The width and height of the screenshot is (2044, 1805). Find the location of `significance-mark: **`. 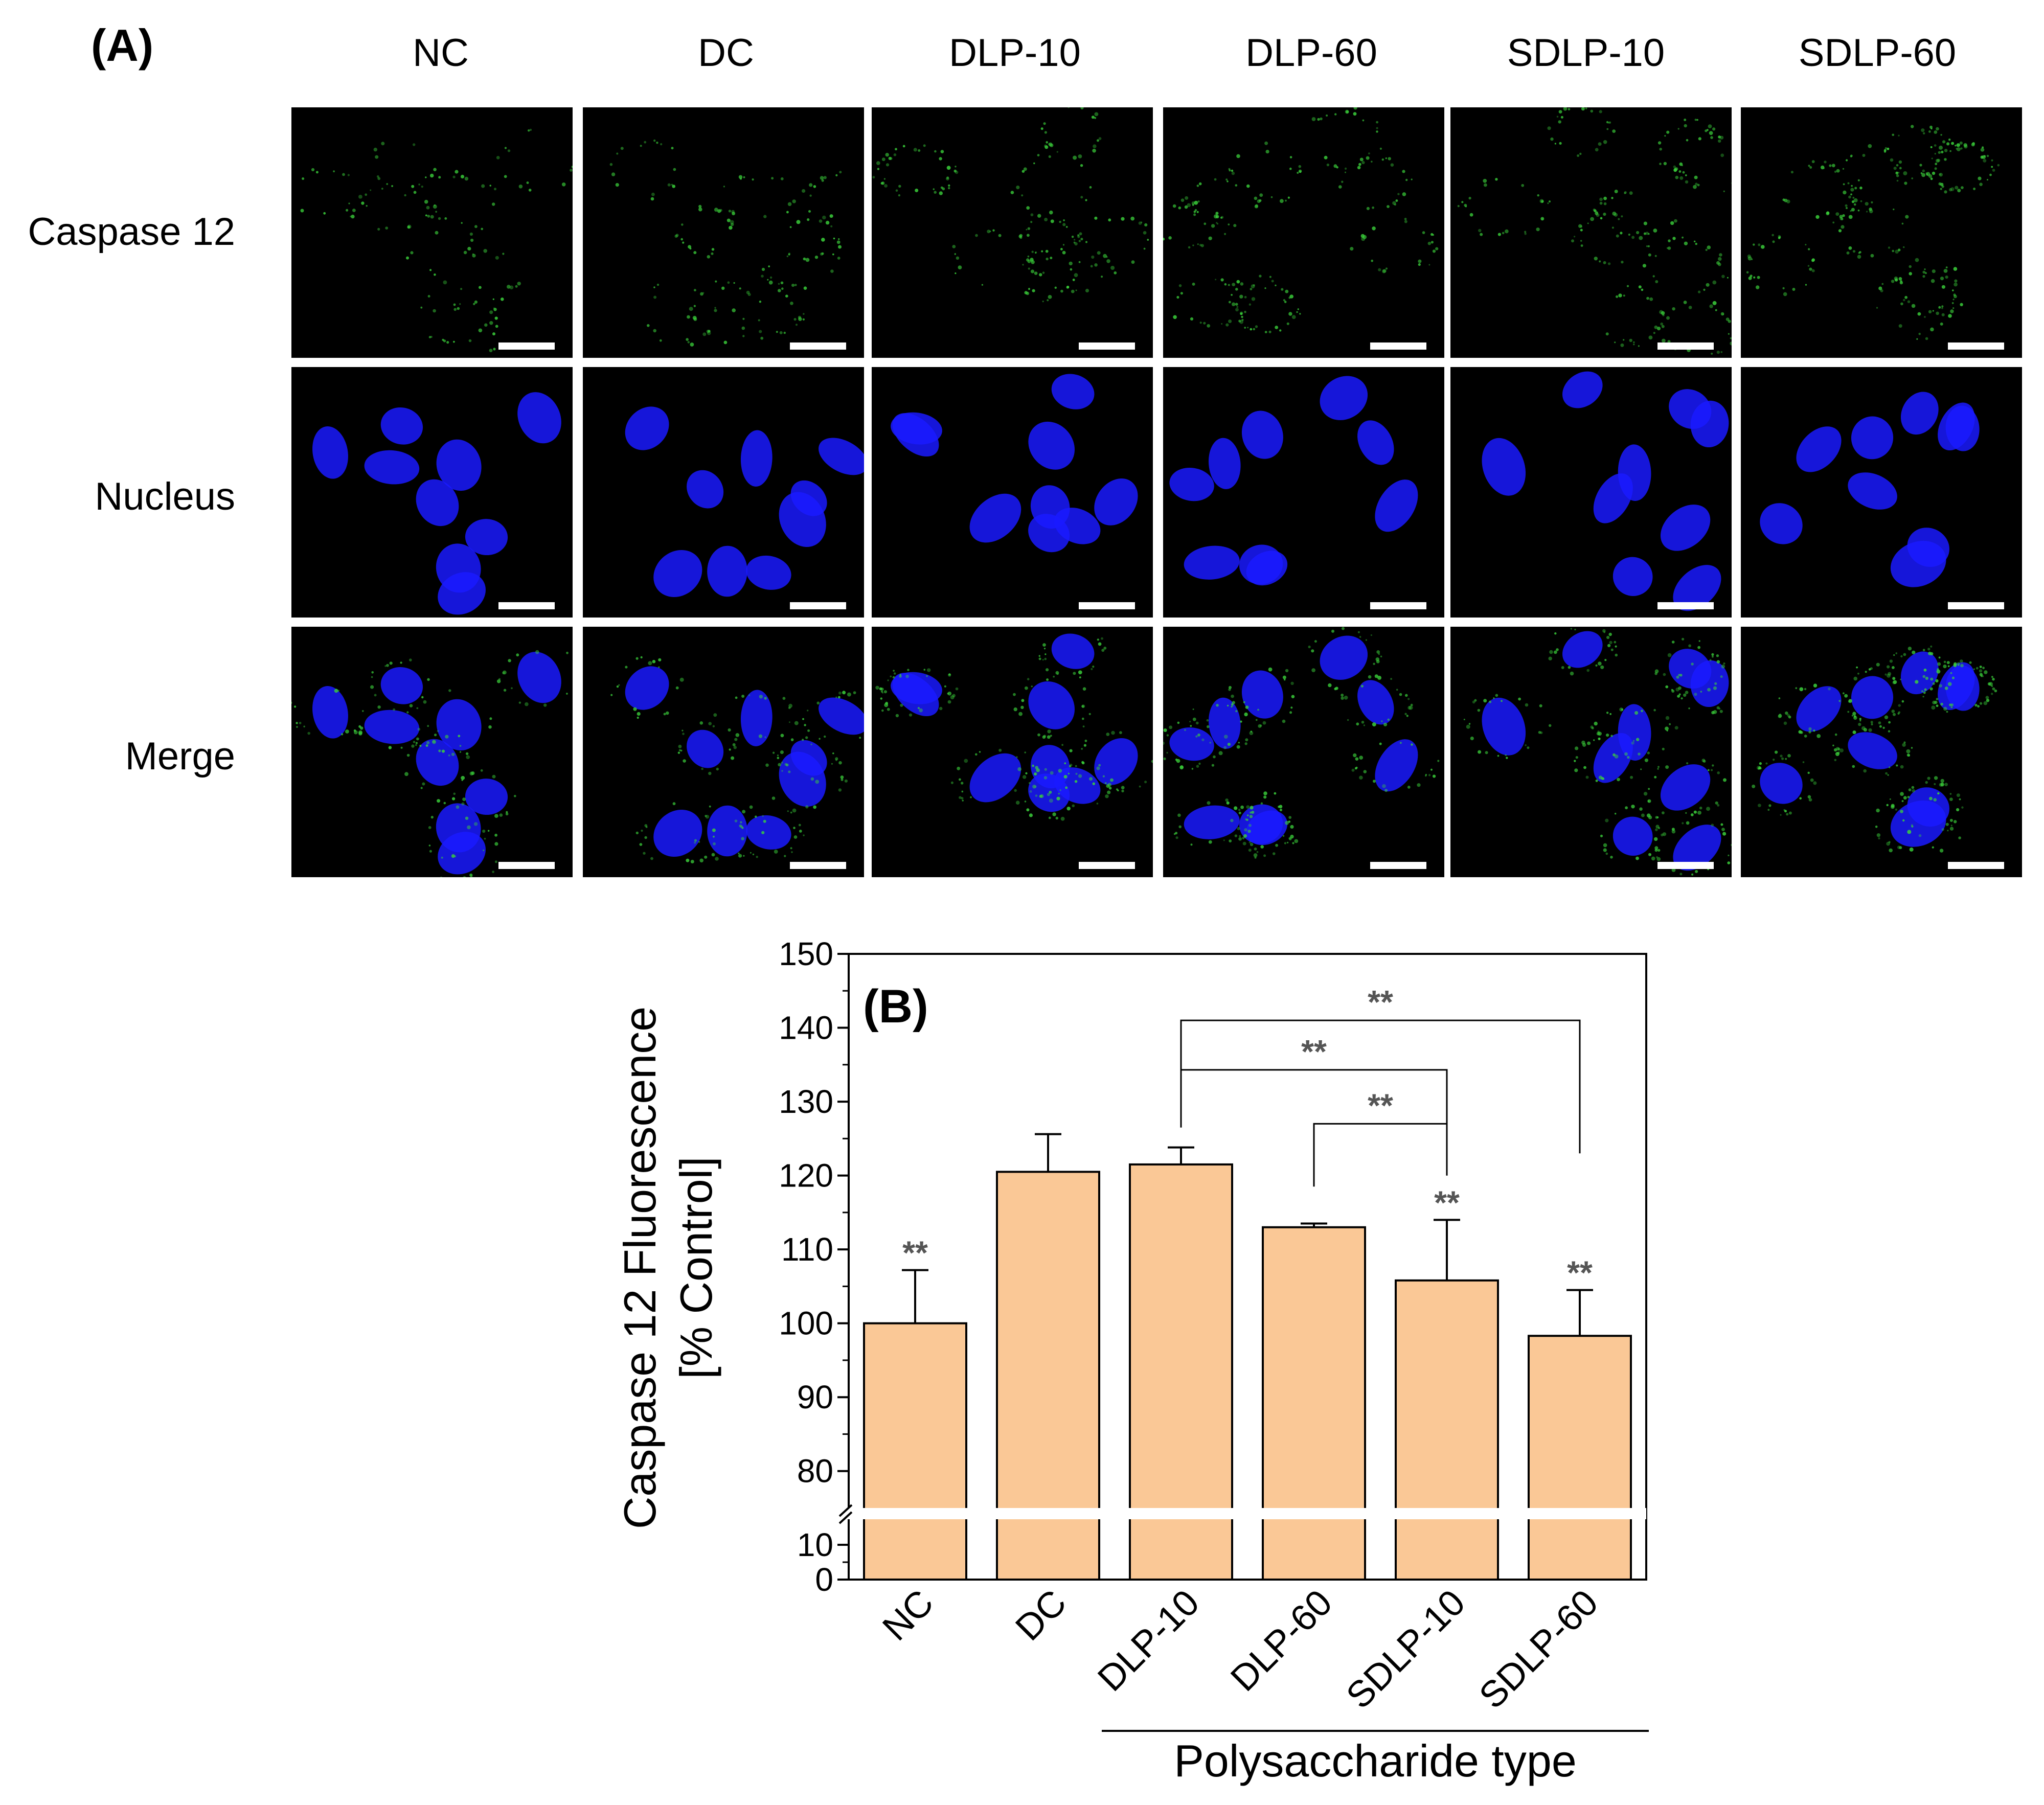

significance-mark: ** is located at coordinates (915, 1253).